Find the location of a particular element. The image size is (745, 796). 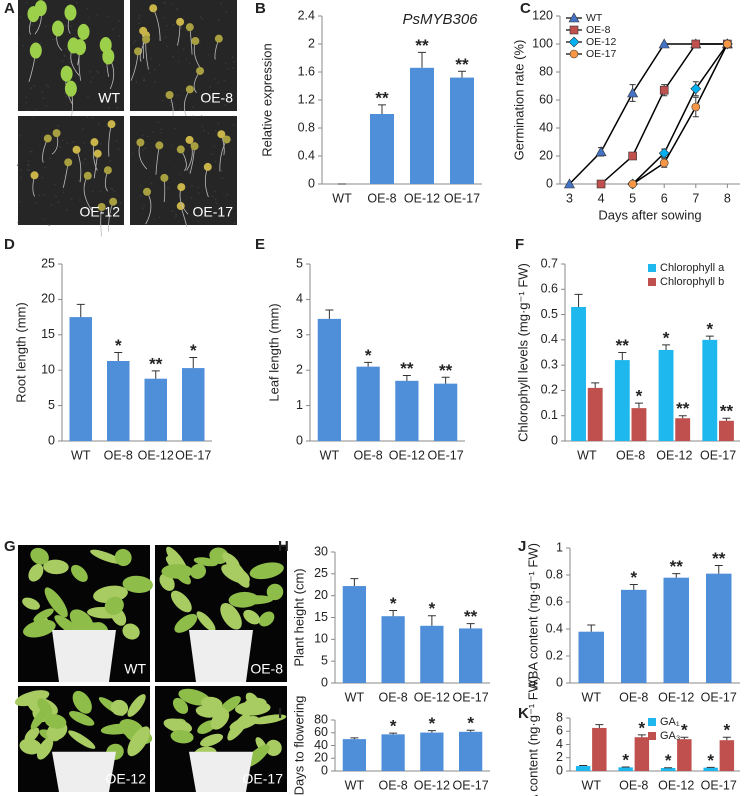

photo: WT is located at coordinates (70, 62).